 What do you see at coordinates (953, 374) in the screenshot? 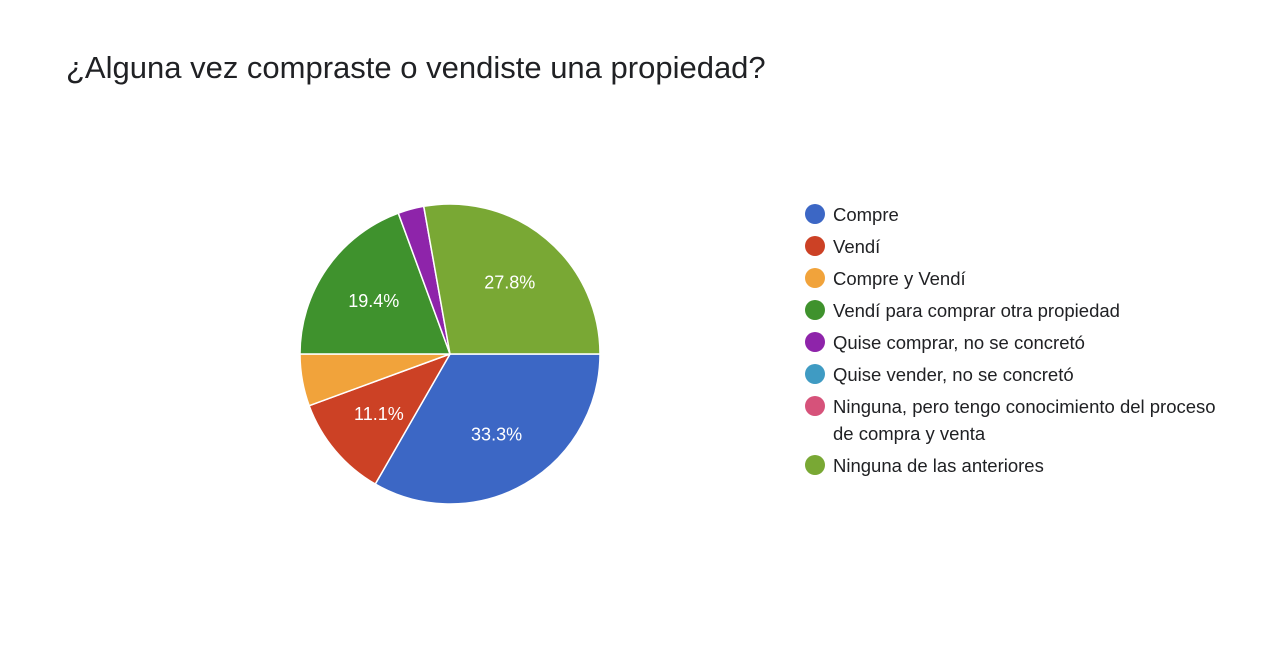
I see `legend-label: Quise vender, no se concretó` at bounding box center [953, 374].